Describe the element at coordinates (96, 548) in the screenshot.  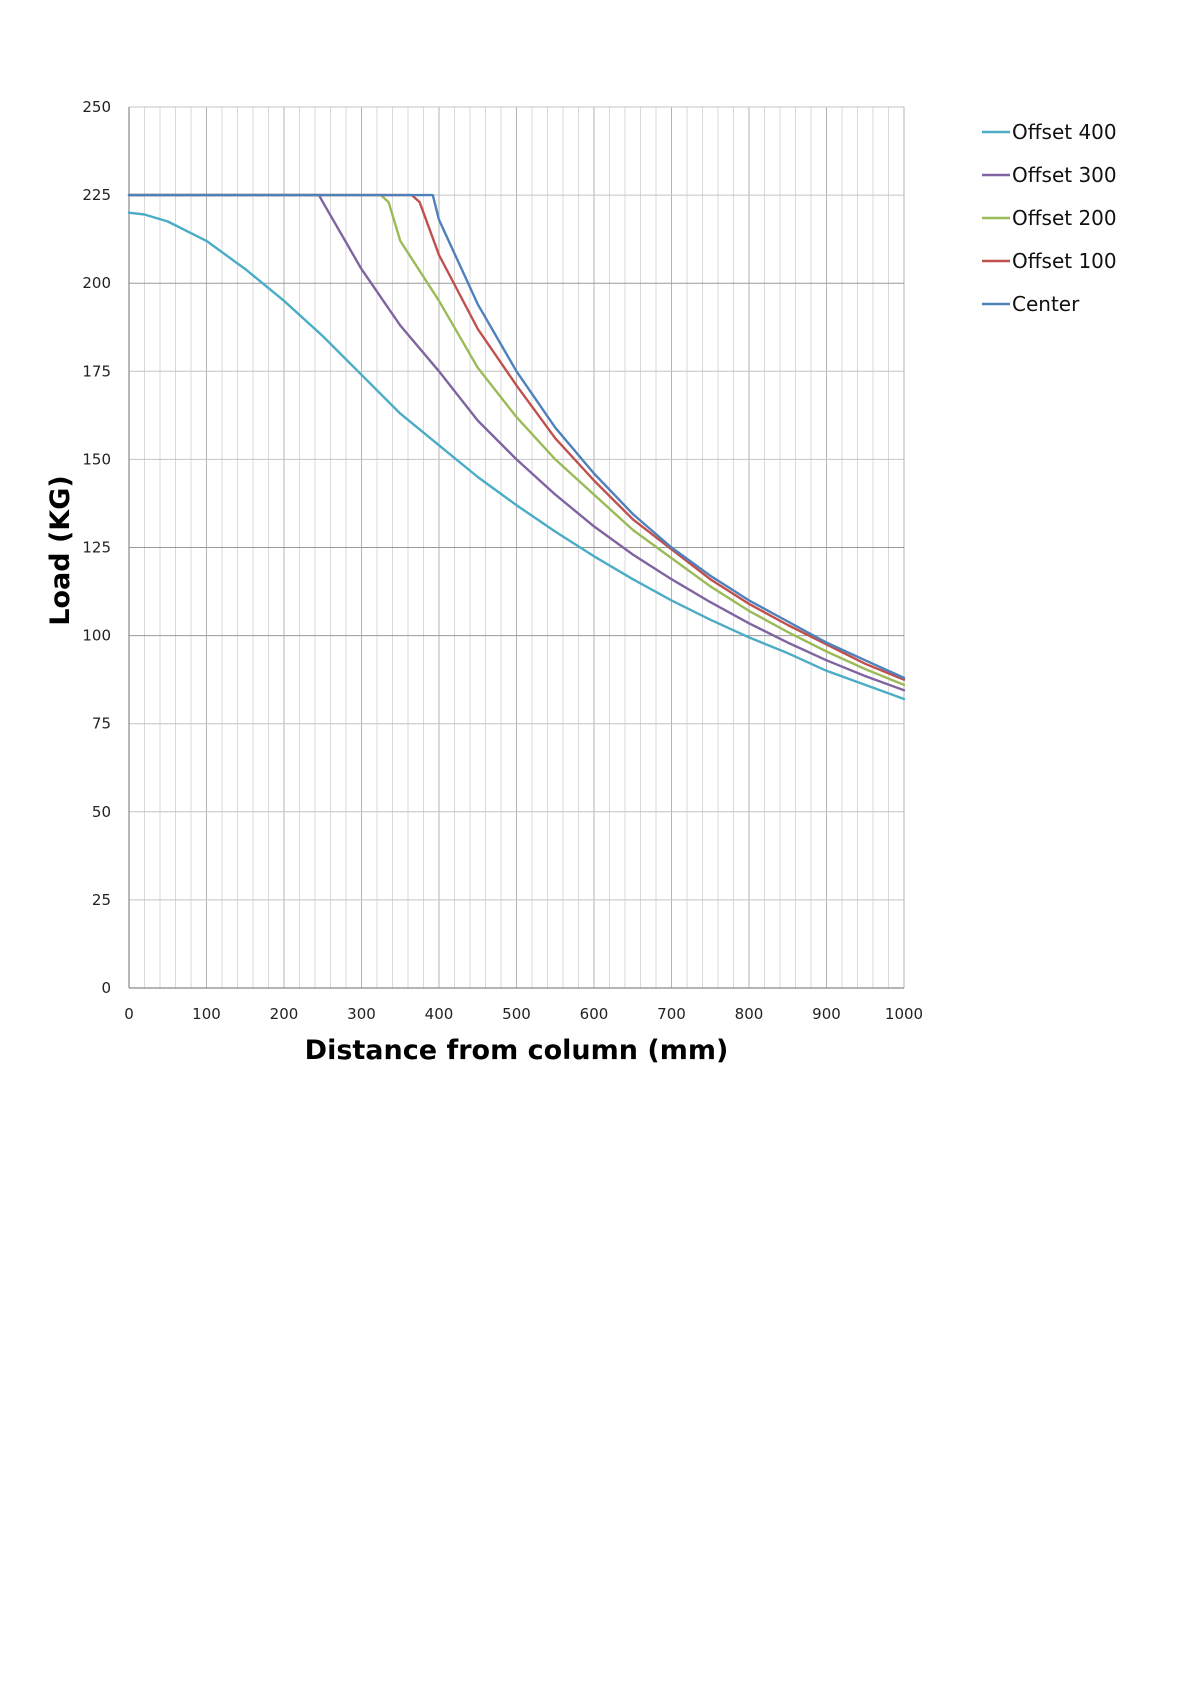
I see `y-tick-label: 125` at that location.